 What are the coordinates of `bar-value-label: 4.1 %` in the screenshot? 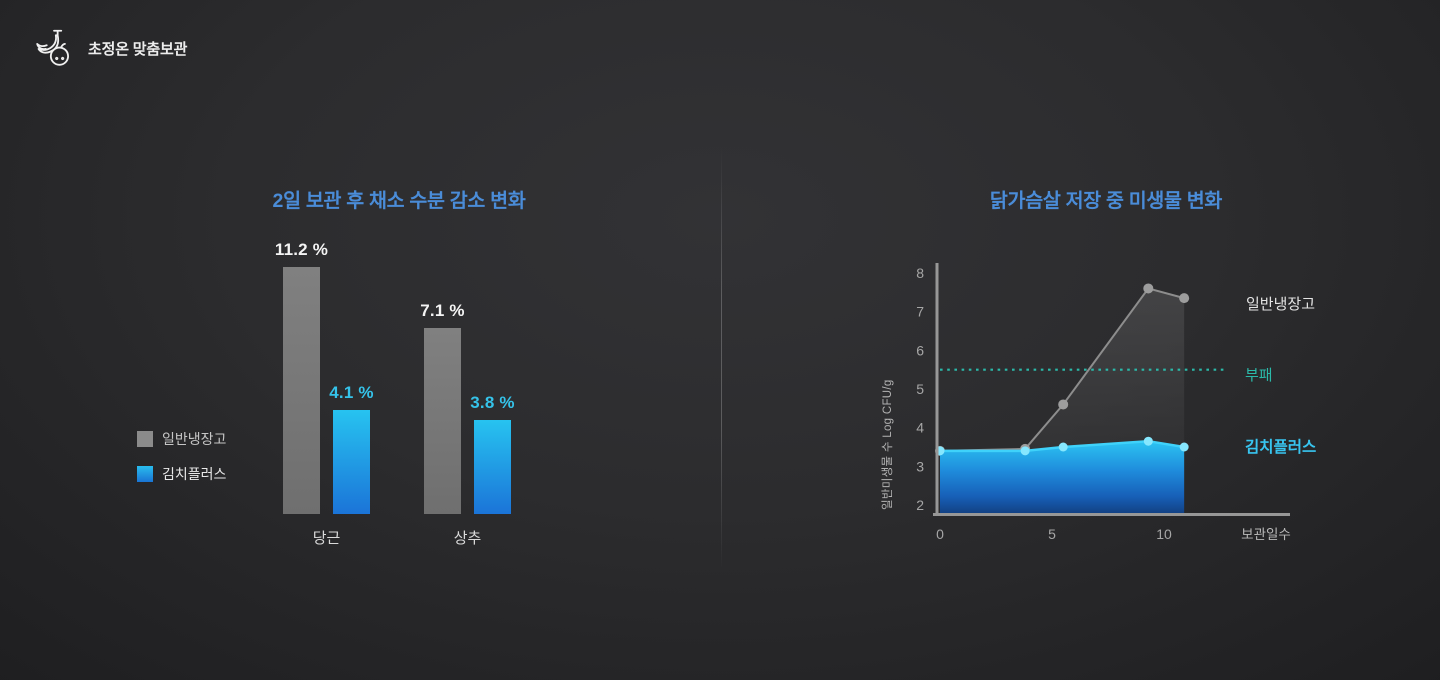 It's located at (351, 392).